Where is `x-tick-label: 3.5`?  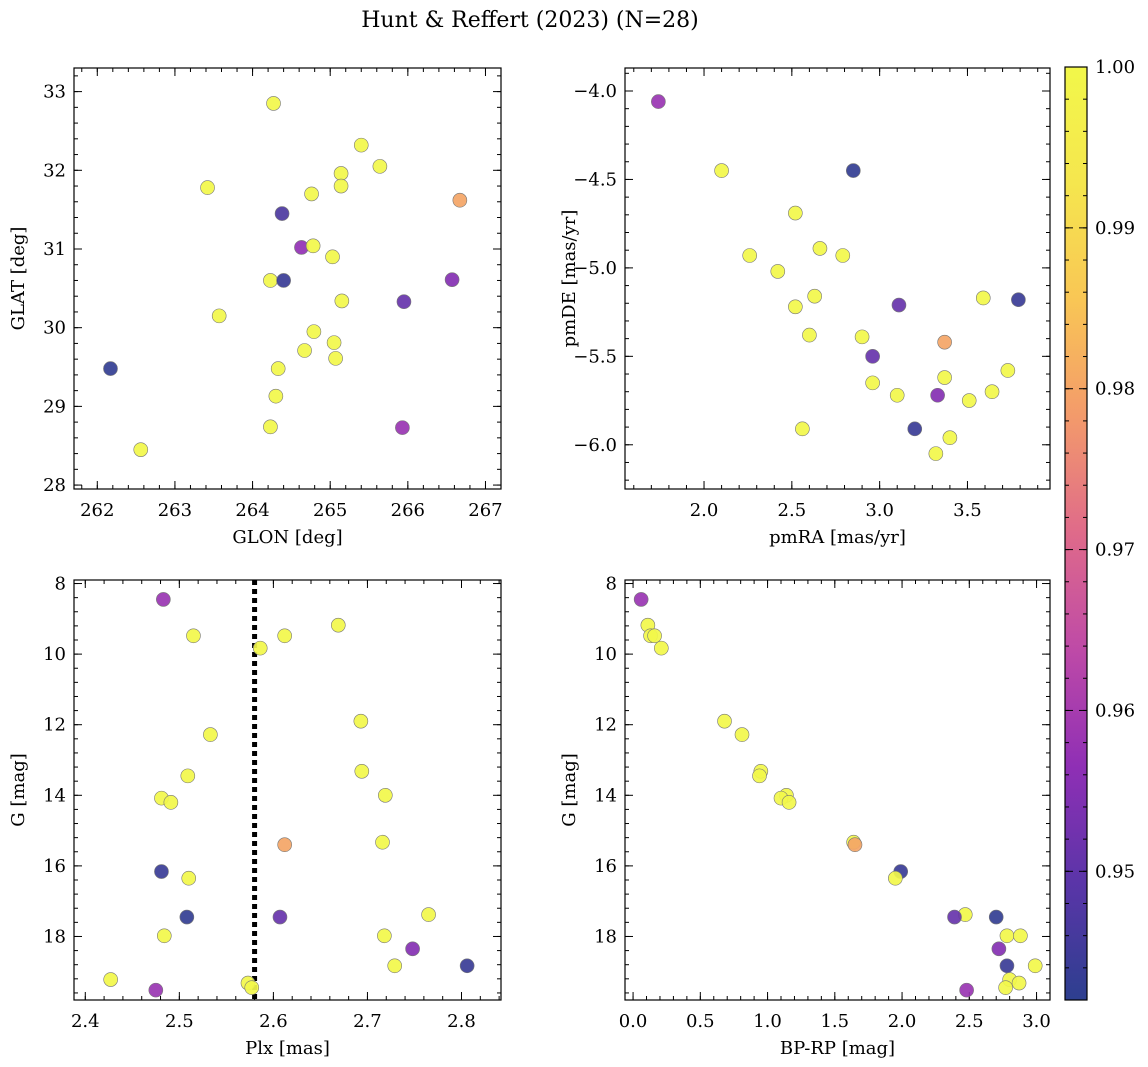 x-tick-label: 3.5 is located at coordinates (967, 510).